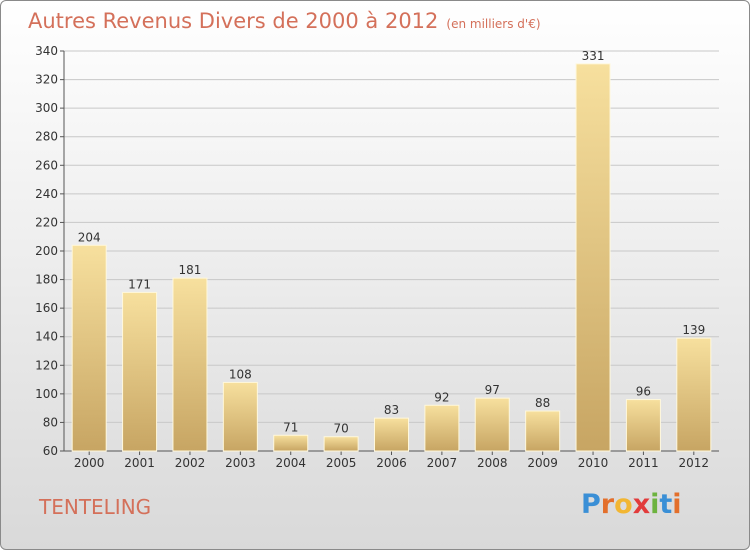 The height and width of the screenshot is (550, 750). I want to click on bar-2012, so click(694, 394).